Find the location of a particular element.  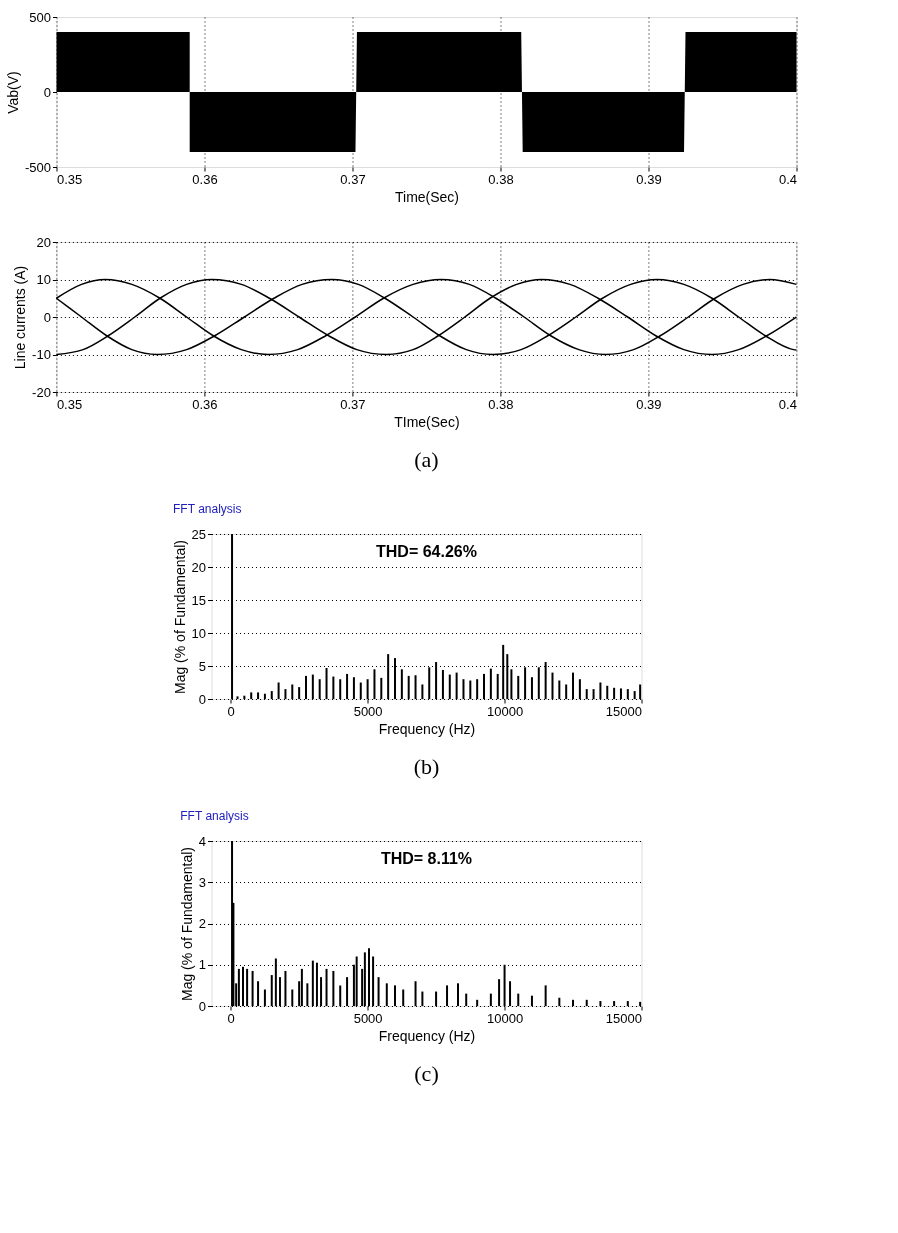

y-axis-title: Line currents (A) is located at coordinates (20, 317).